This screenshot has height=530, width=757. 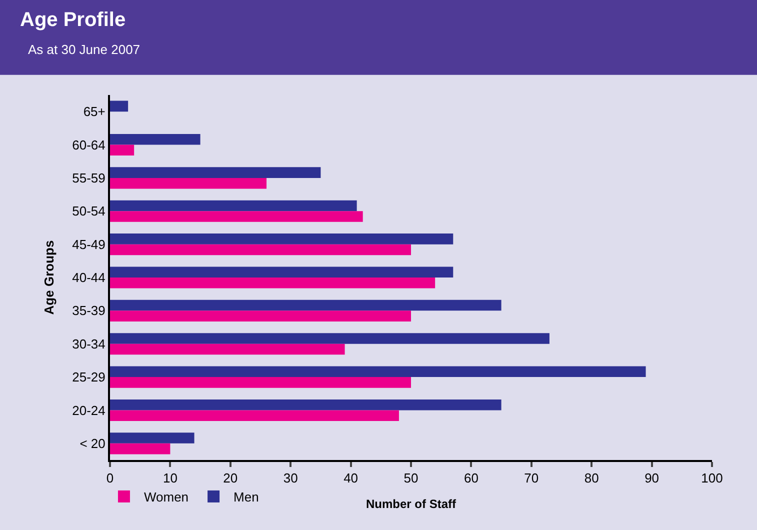 What do you see at coordinates (89, 244) in the screenshot?
I see `y-tick-label: 45-49` at bounding box center [89, 244].